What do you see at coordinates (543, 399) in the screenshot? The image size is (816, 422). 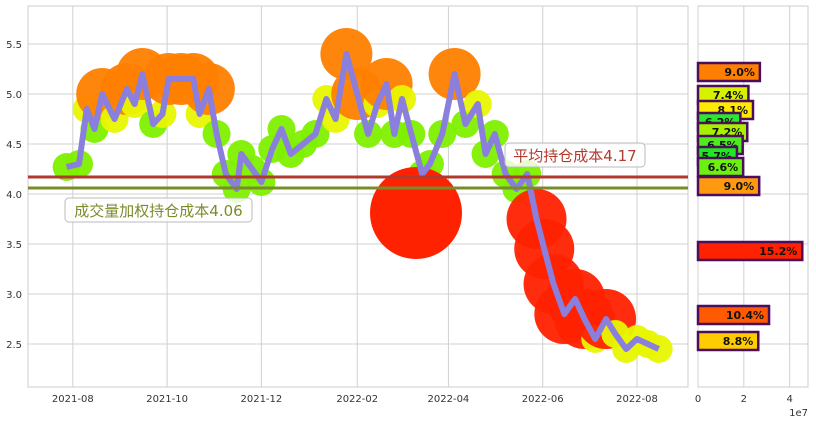 I see `x-tick-label: 2022-06` at bounding box center [543, 399].